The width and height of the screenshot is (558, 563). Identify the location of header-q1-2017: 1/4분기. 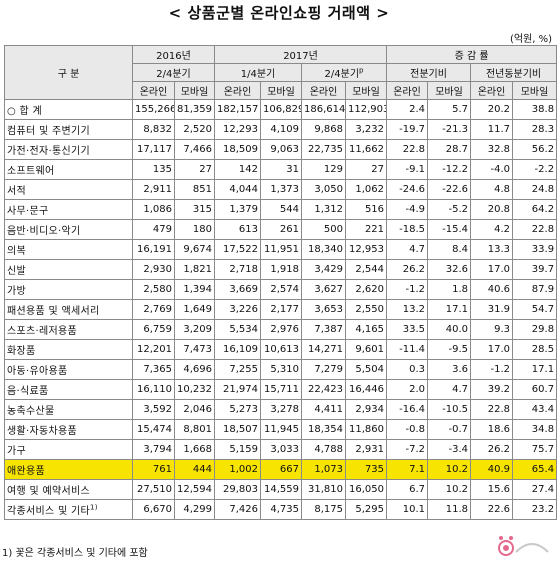
(258, 72).